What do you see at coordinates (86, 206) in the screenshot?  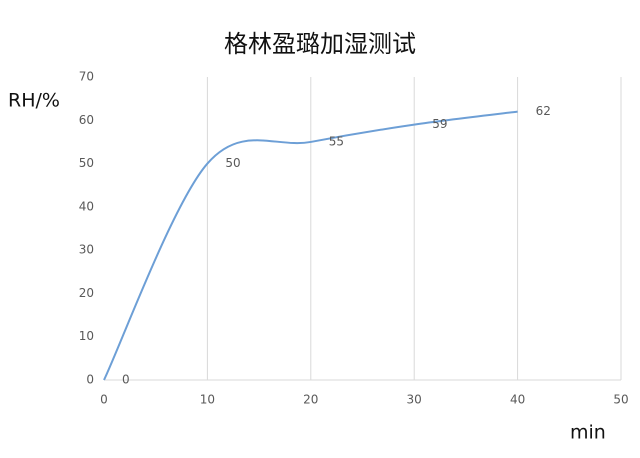 I see `y-tick-label: 40` at bounding box center [86, 206].